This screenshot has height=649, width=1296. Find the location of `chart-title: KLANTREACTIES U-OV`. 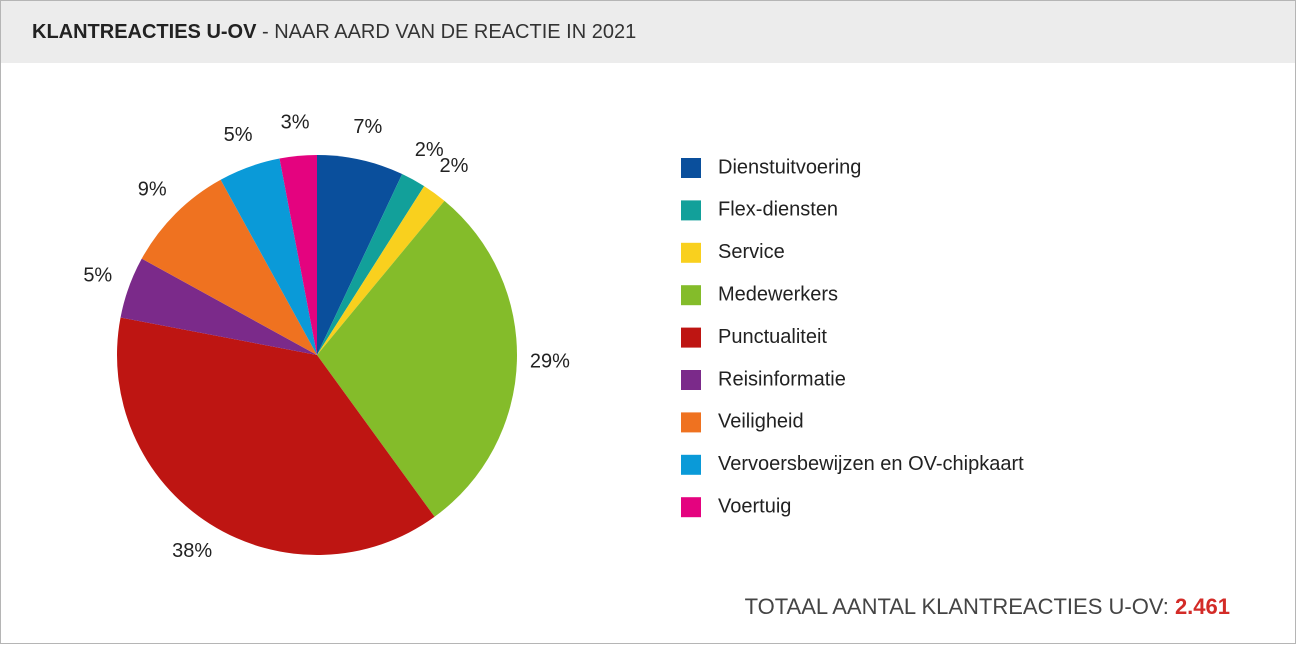

chart-title: KLANTREACTIES U-OV is located at coordinates (144, 32).